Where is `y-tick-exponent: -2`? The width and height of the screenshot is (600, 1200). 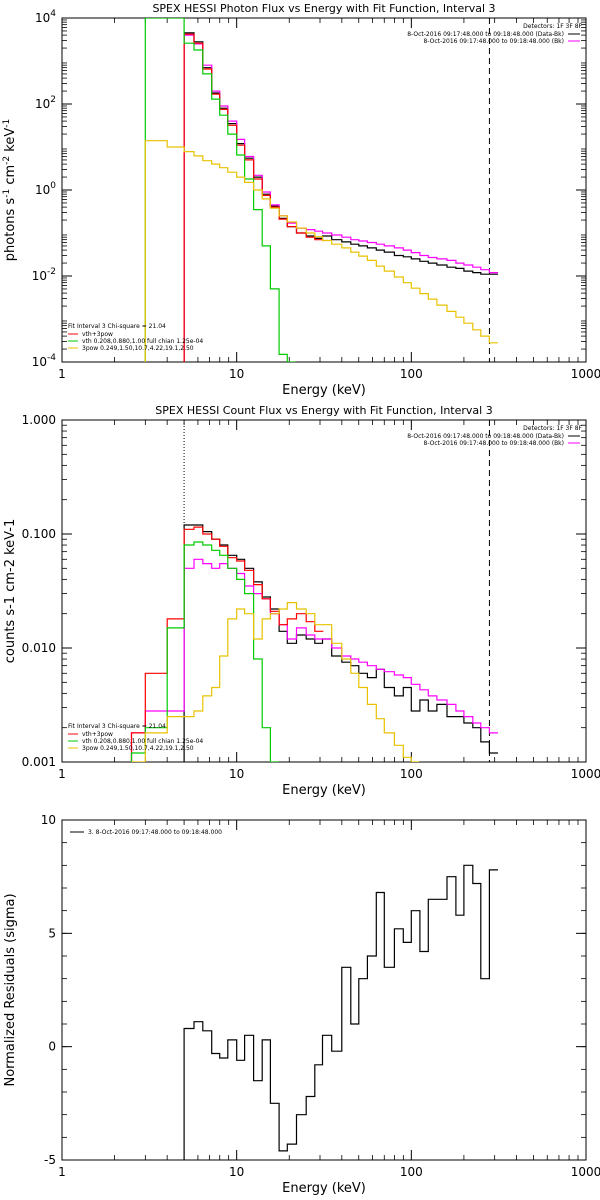
y-tick-exponent: -2 is located at coordinates (51, 272).